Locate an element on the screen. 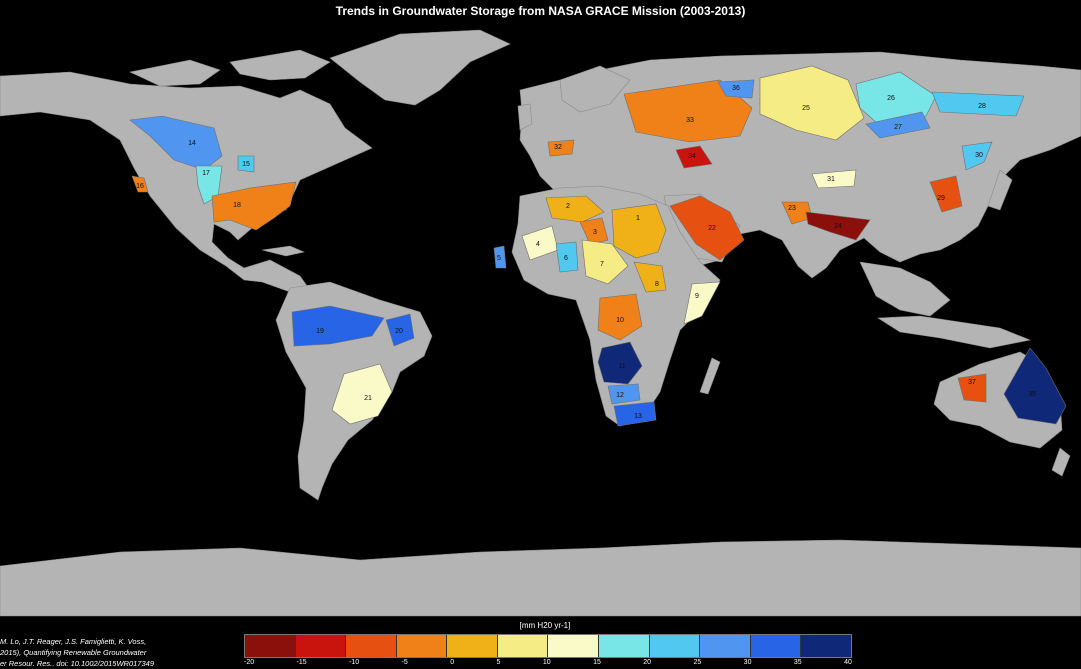 This screenshot has height=669, width=1081. basin-label: 20 is located at coordinates (399, 331).